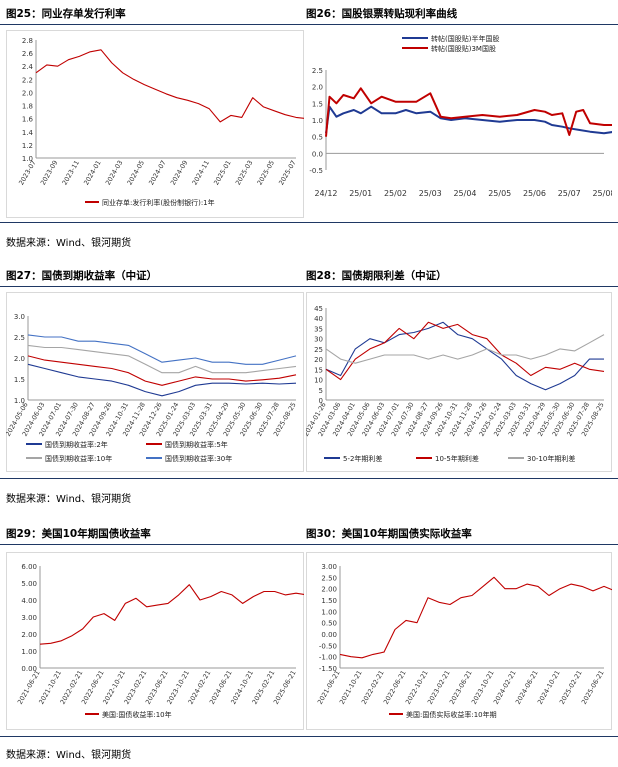 The width and height of the screenshot is (618, 767). I want to click on legend-label-1: 转帖(国股贴)3M国股, so click(463, 48).